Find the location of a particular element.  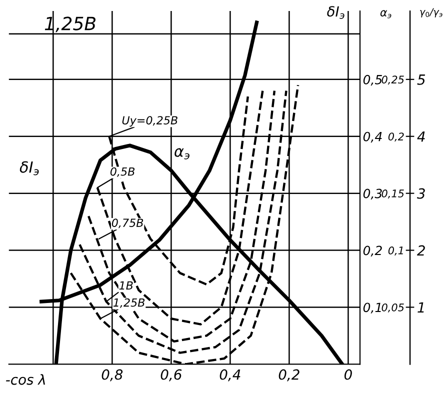

y3-tick-label: 3 is located at coordinates (420, 193).